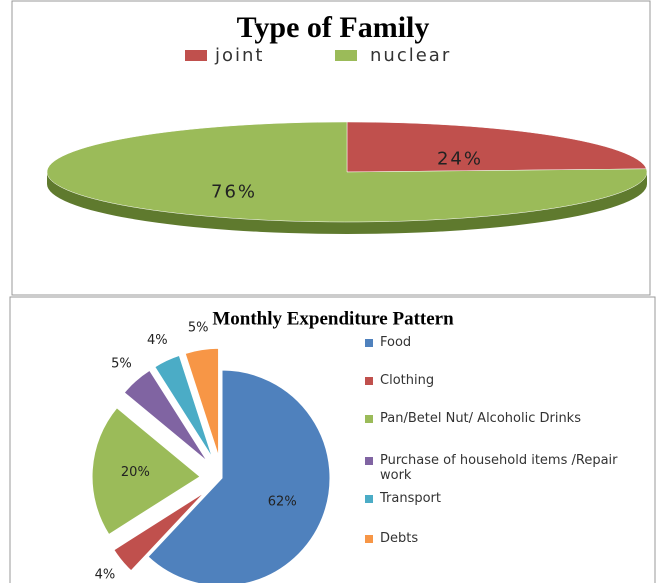 This screenshot has height=583, width=659. I want to click on data-label: 20%, so click(135, 472).